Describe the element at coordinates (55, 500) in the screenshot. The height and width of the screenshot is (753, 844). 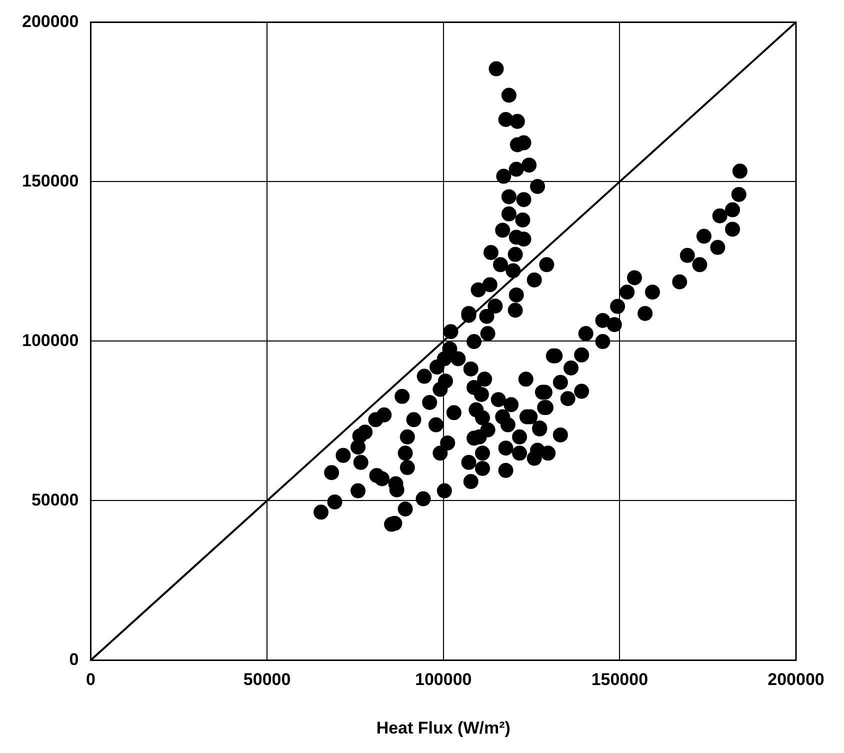
I see `y-tick-label: 50000` at that location.